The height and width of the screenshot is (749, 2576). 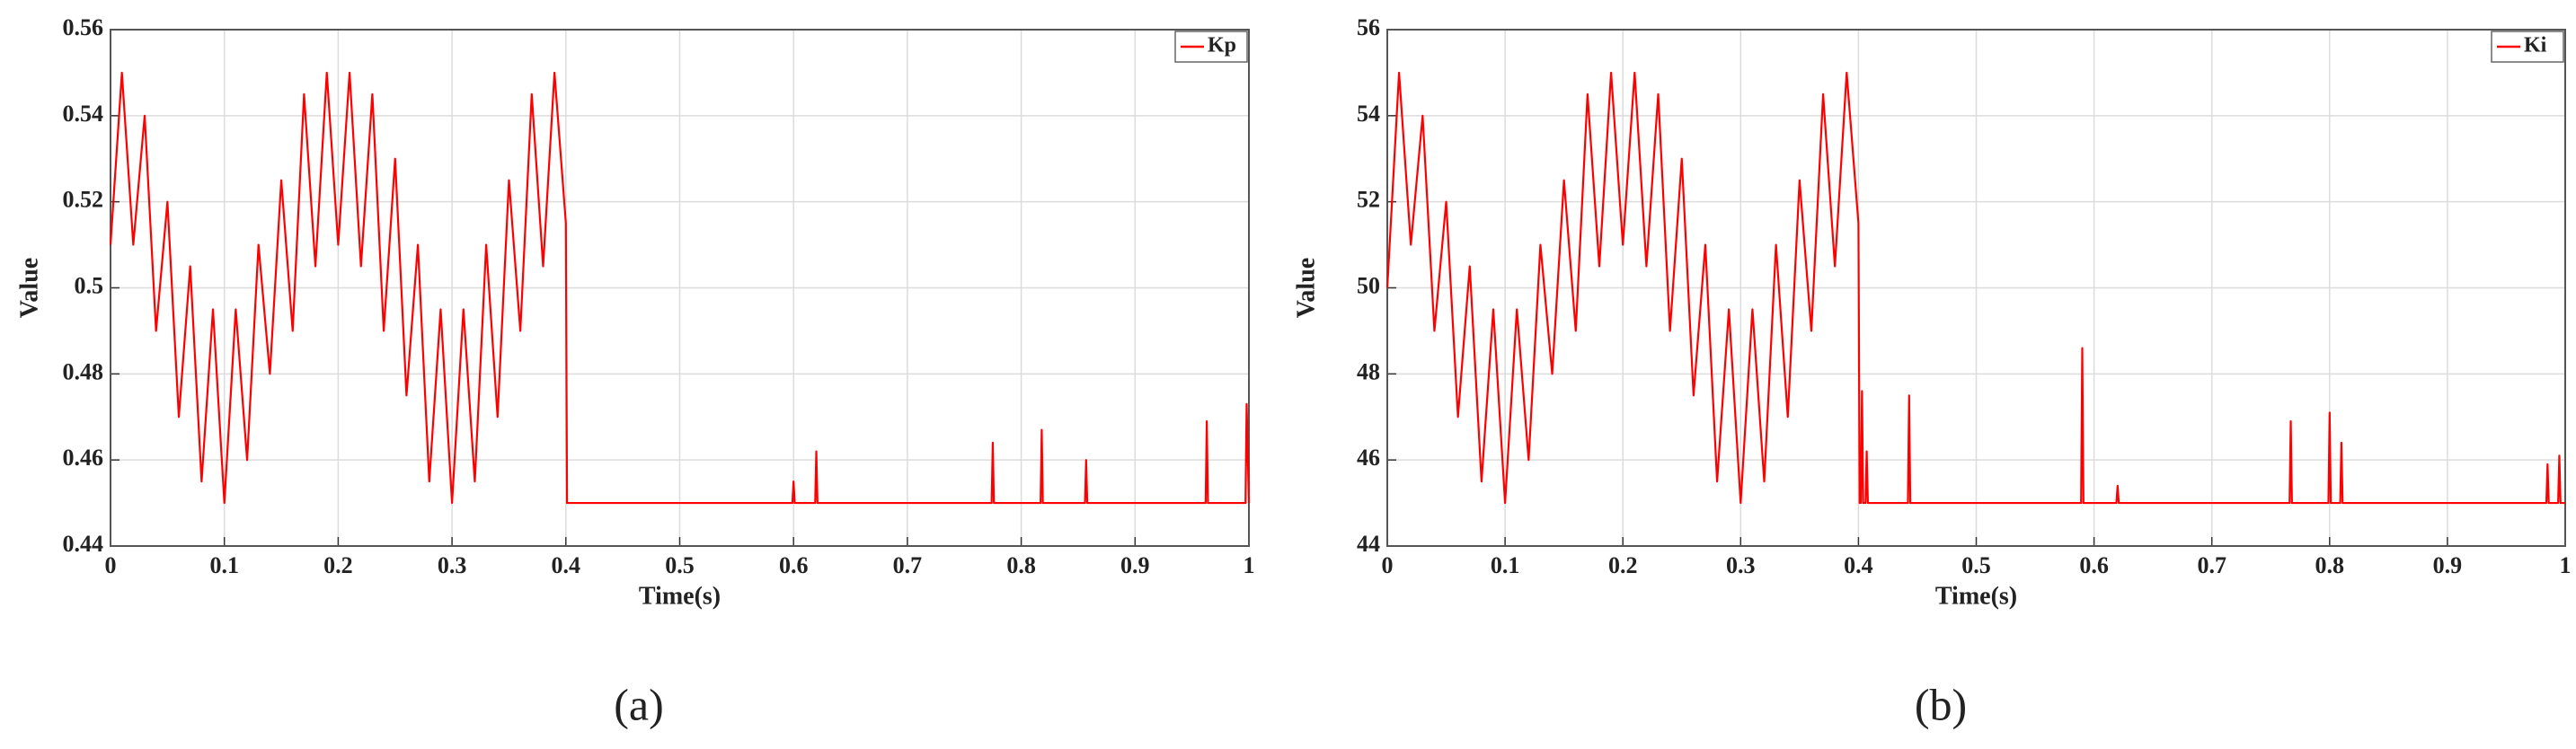 I want to click on y-tick-label: 0.54, so click(x=83, y=114).